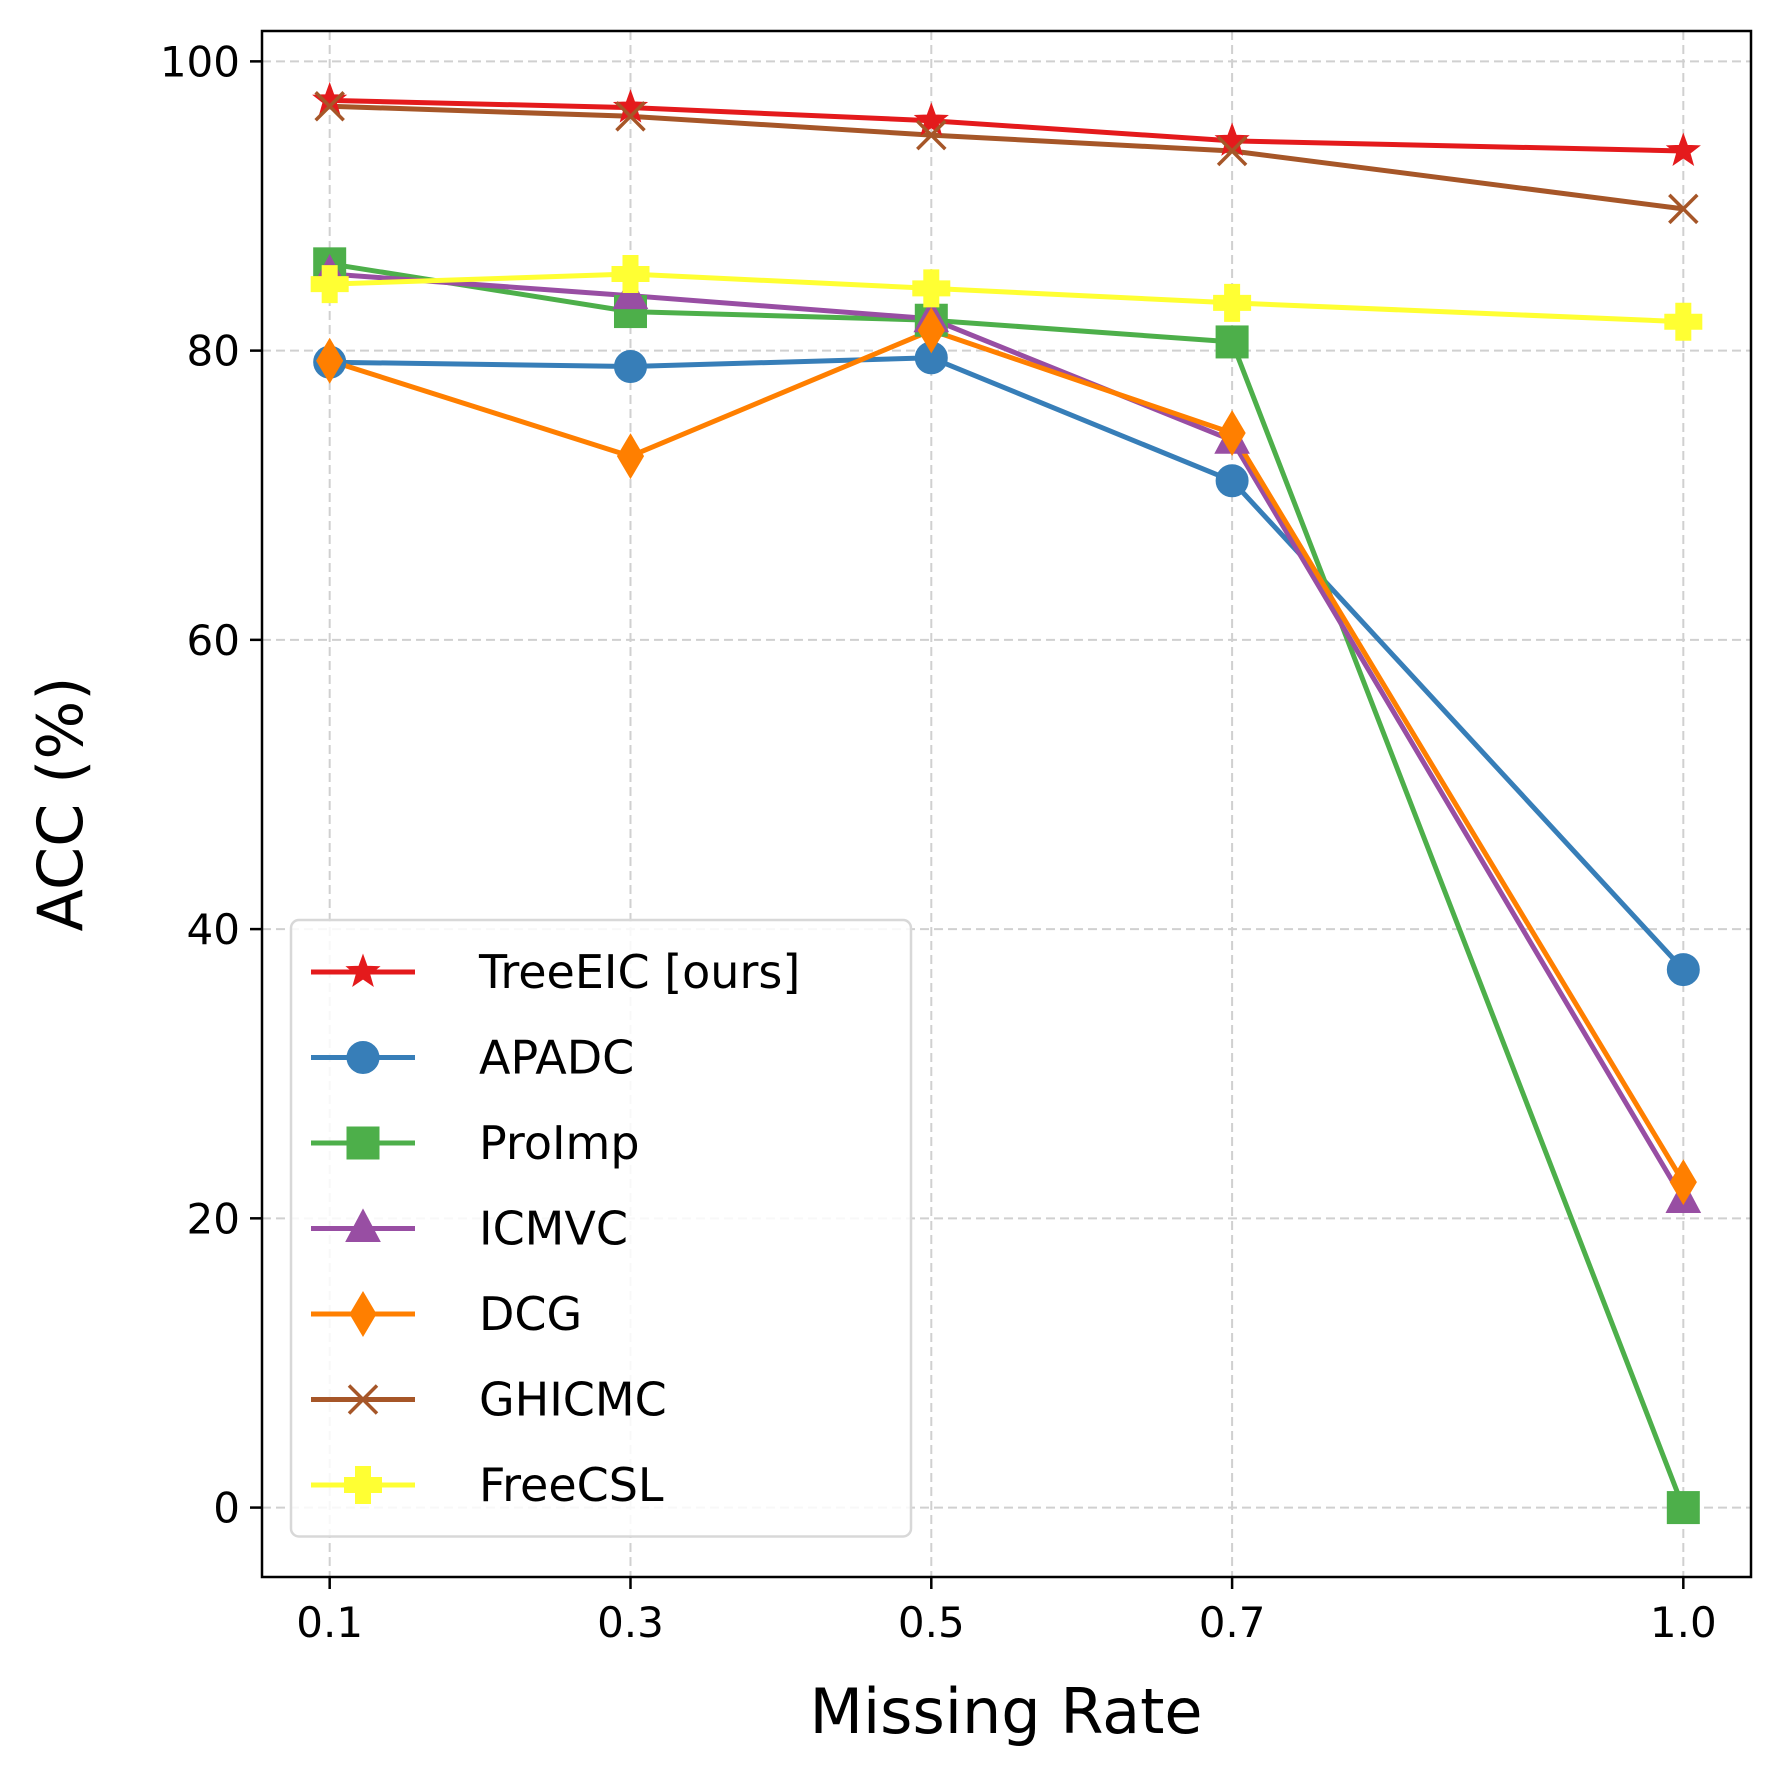 This screenshot has width=1771, height=1771. I want to click on legend-marker-apadc, so click(363, 1057).